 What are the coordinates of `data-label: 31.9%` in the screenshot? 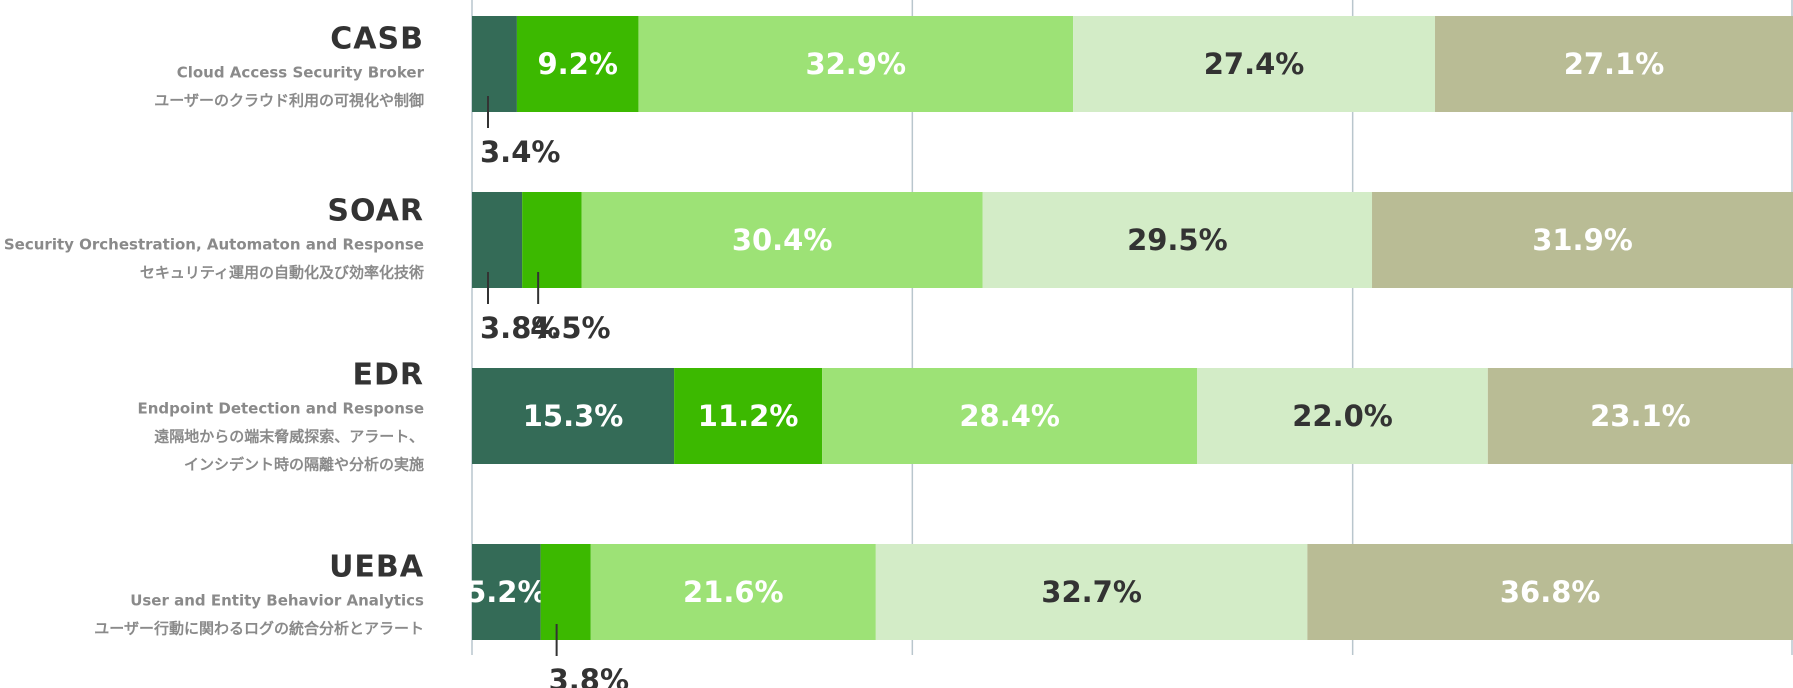 It's located at (1582, 240).